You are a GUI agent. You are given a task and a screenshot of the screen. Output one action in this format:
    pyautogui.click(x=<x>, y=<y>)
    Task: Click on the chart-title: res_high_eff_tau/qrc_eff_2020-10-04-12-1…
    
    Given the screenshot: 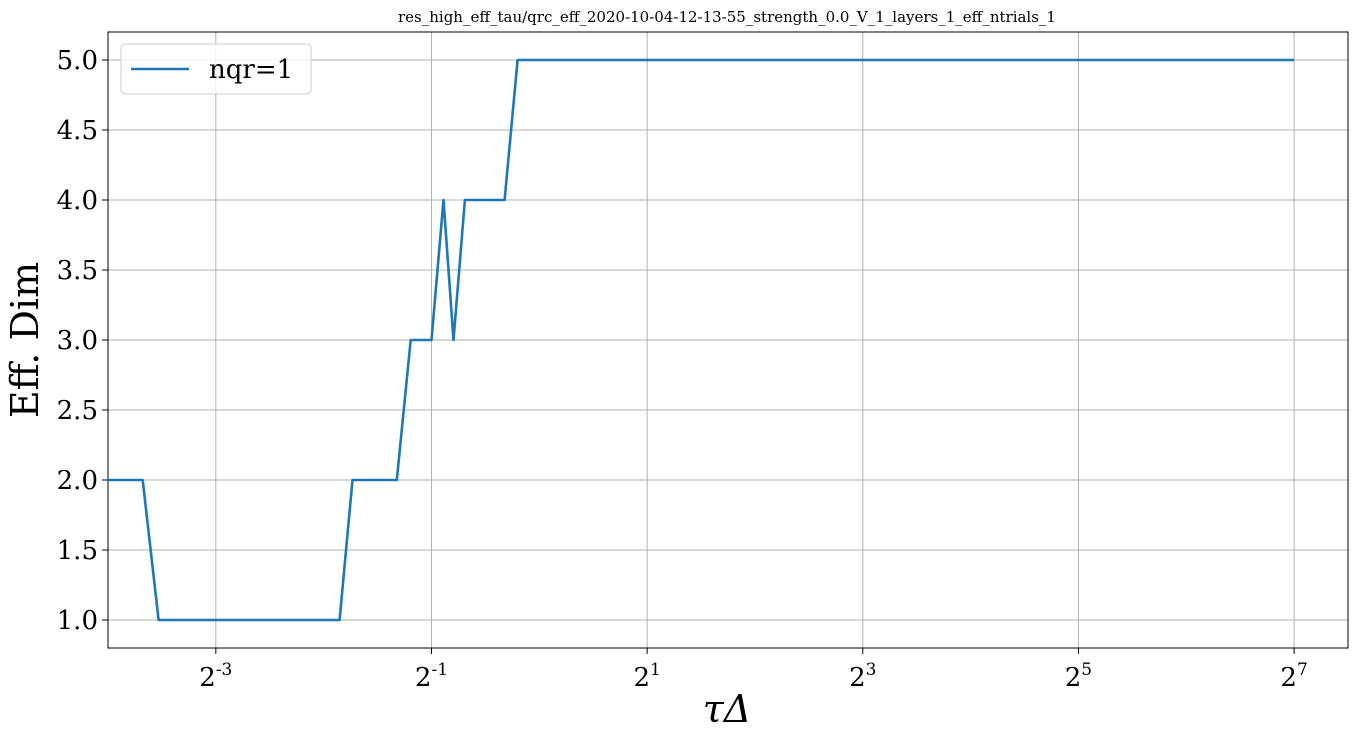 What is the action you would take?
    pyautogui.click(x=727, y=17)
    